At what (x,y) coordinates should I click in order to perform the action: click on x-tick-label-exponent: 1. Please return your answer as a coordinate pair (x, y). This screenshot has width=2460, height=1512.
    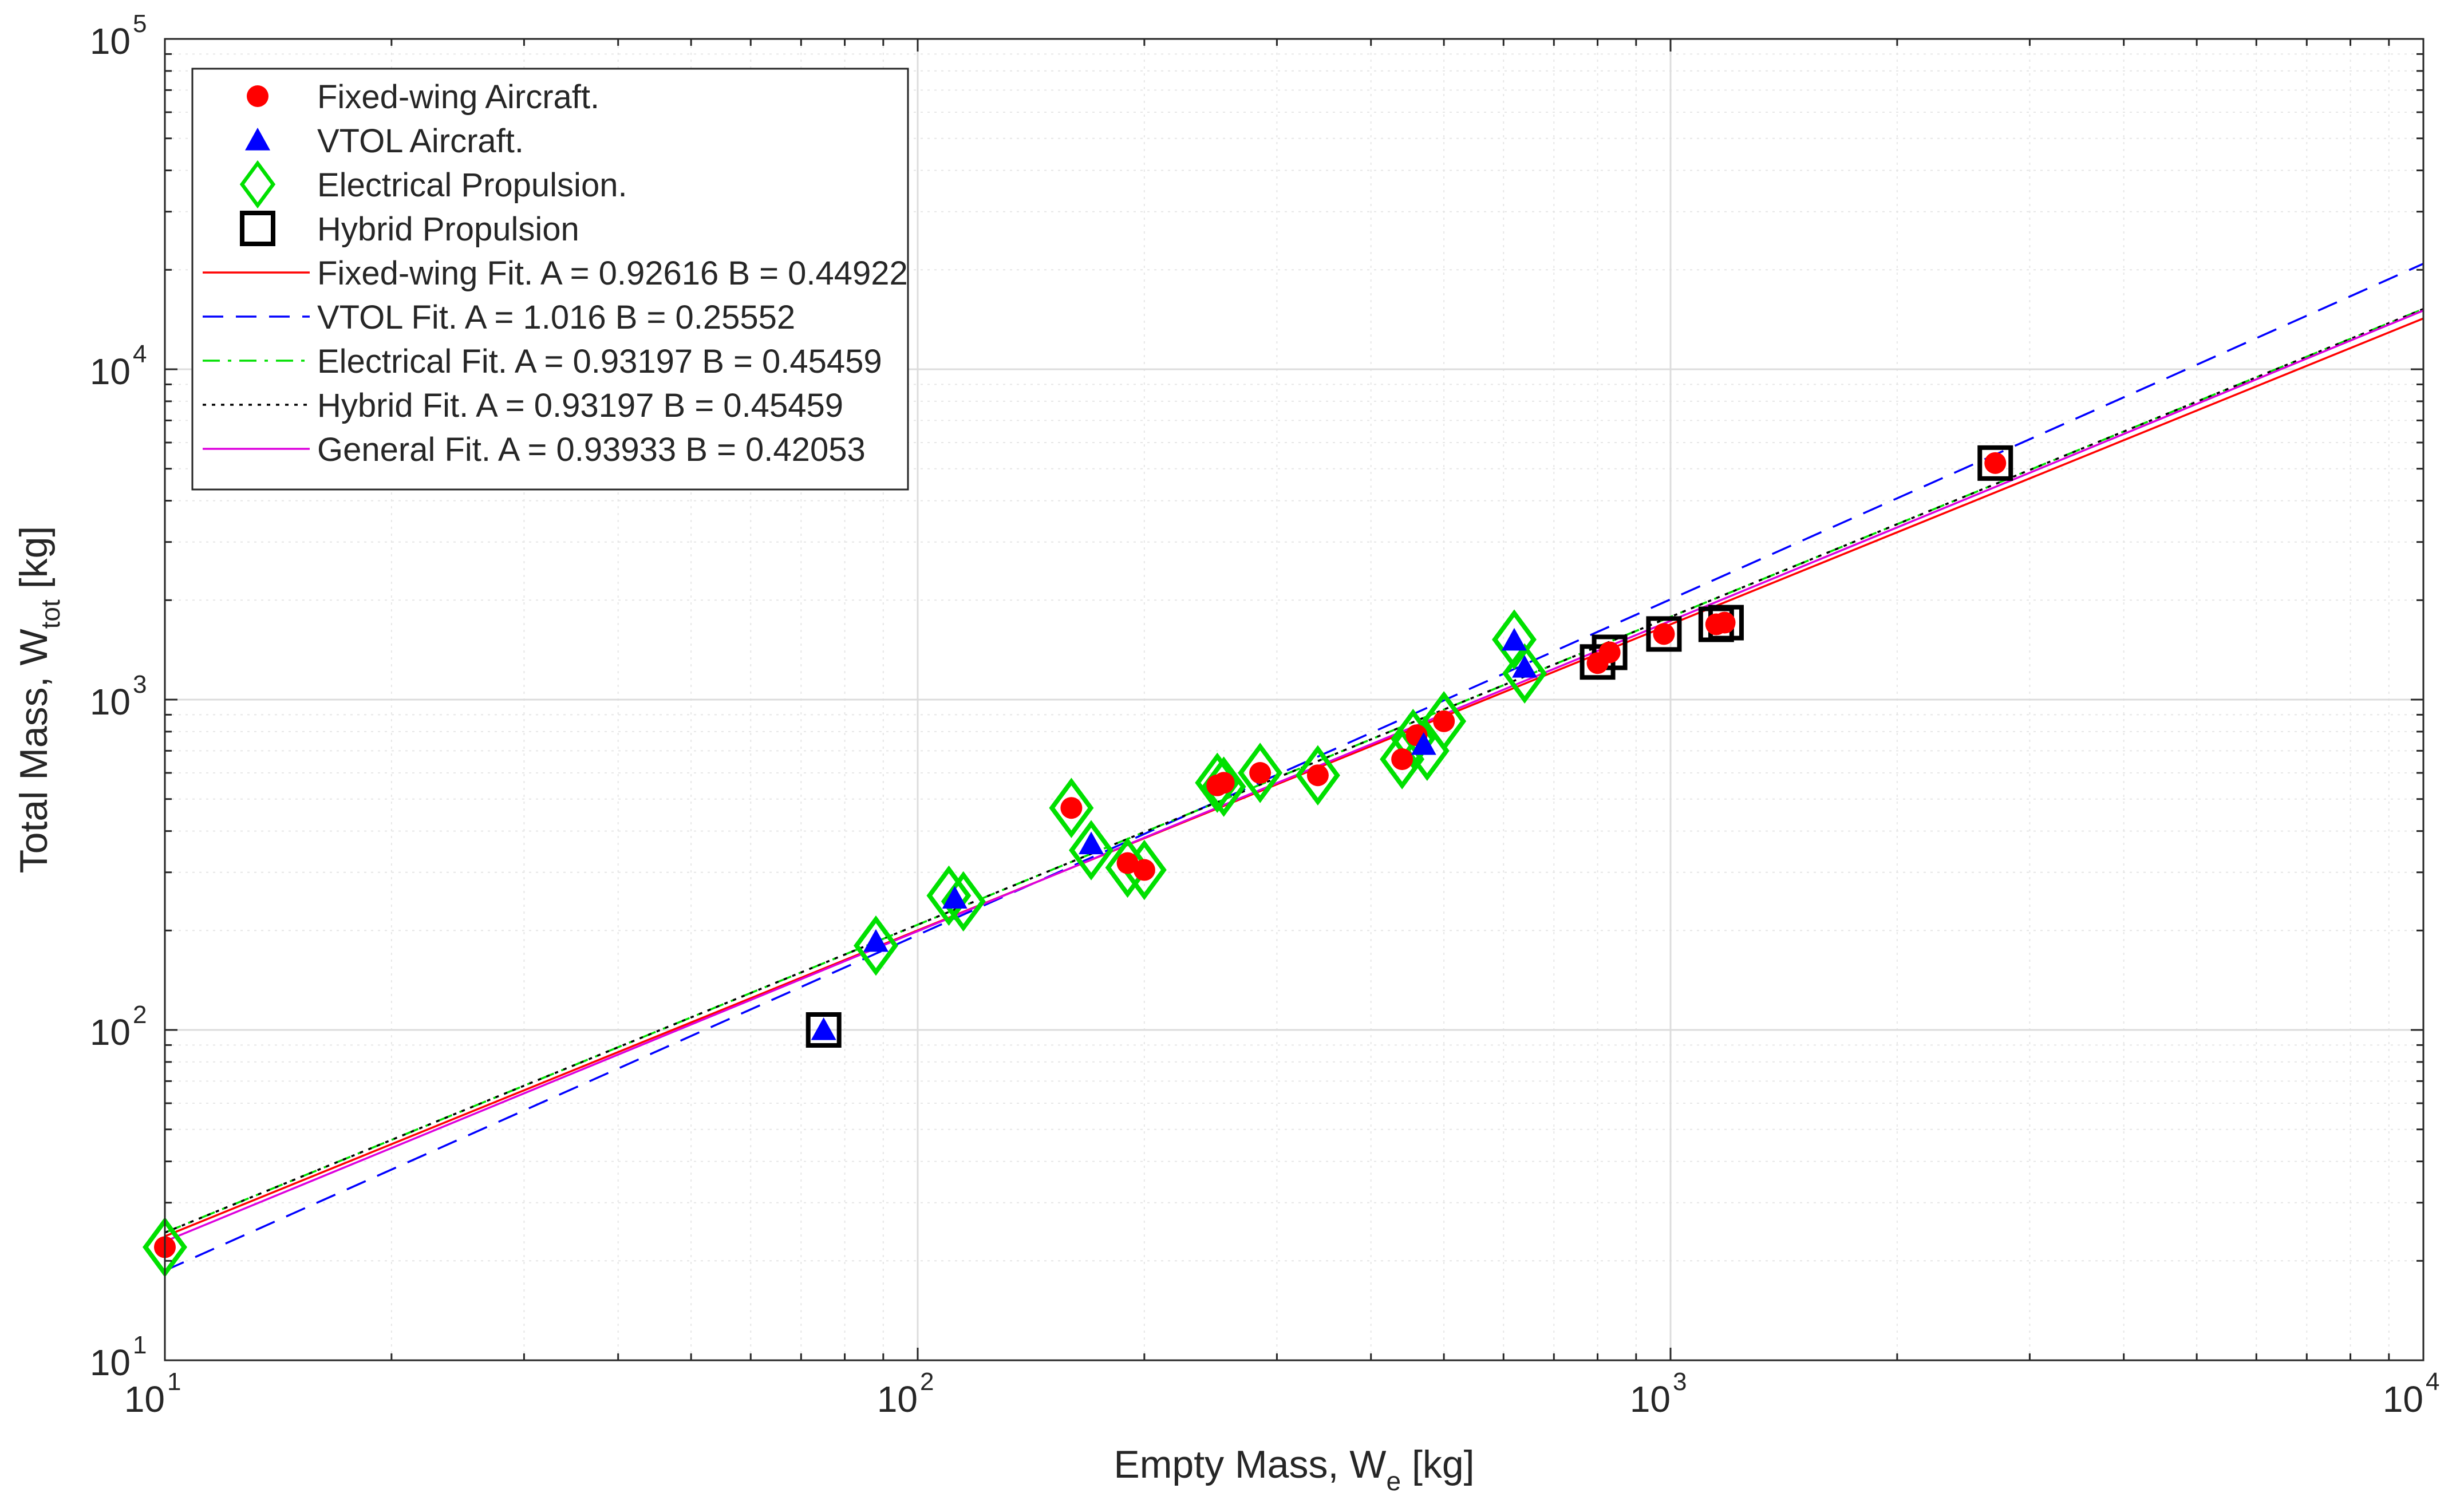
    Looking at the image, I should click on (174, 1382).